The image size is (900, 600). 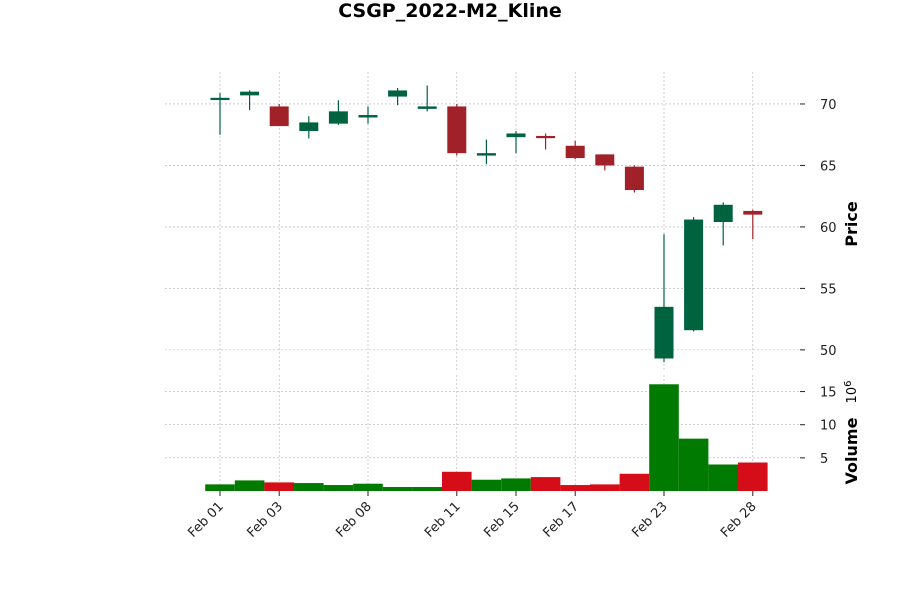 What do you see at coordinates (828, 166) in the screenshot?
I see `price-tick-label: 65` at bounding box center [828, 166].